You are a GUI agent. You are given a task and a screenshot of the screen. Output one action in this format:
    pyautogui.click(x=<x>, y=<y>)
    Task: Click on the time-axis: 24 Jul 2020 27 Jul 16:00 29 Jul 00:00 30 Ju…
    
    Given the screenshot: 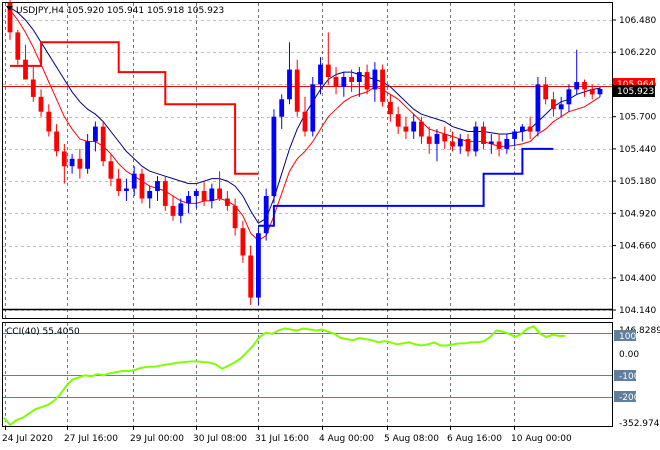 What is the action you would take?
    pyautogui.click(x=287, y=435)
    